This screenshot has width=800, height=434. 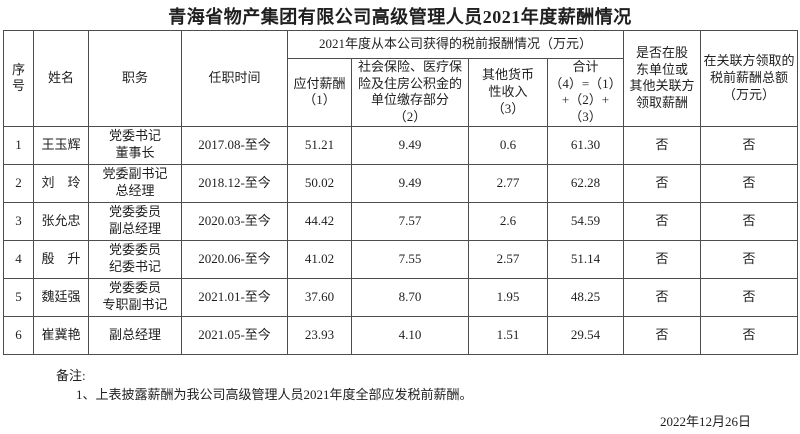 I want to click on cell-payable: 37.60, so click(x=319, y=297).